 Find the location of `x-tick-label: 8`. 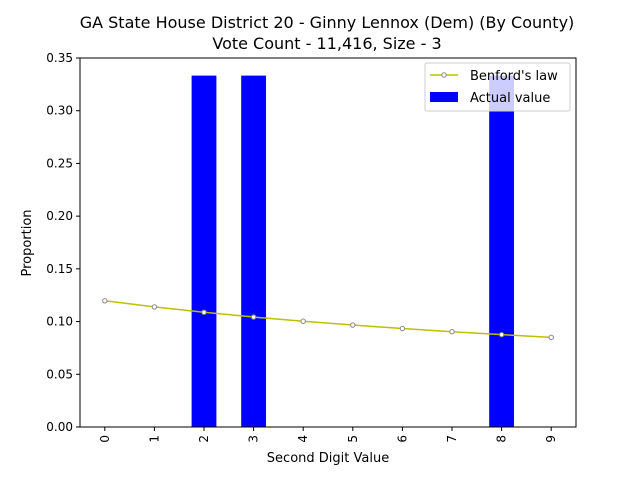

x-tick-label: 8 is located at coordinates (502, 439).